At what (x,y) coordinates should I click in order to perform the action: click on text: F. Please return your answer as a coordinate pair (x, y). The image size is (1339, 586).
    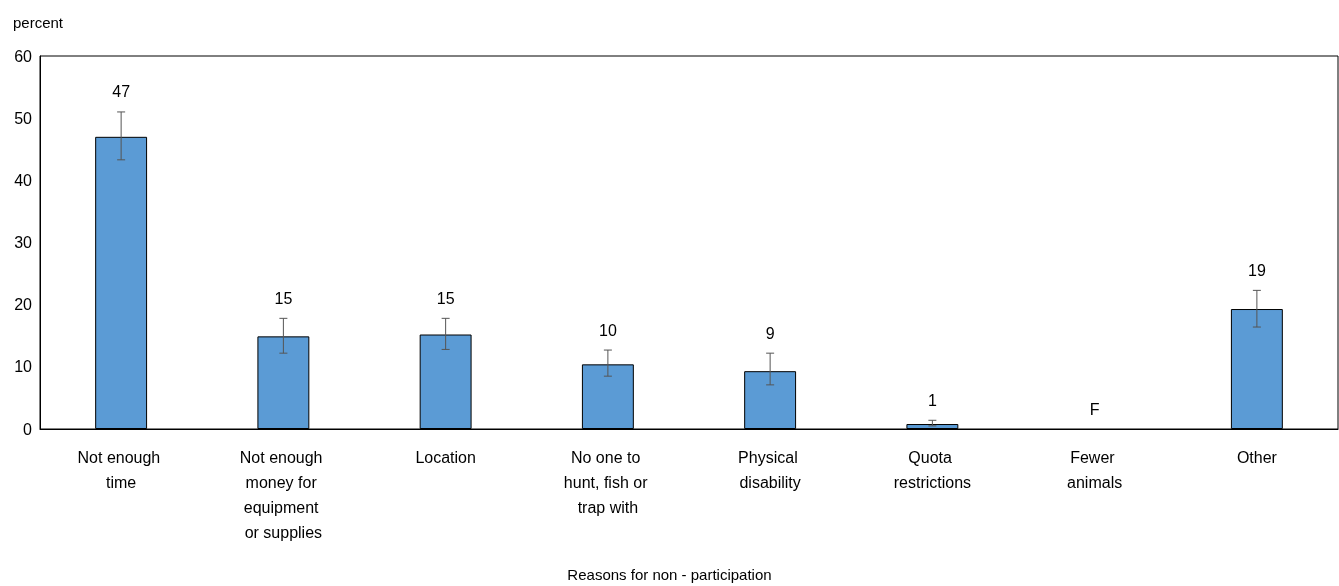
    Looking at the image, I should click on (1094, 409).